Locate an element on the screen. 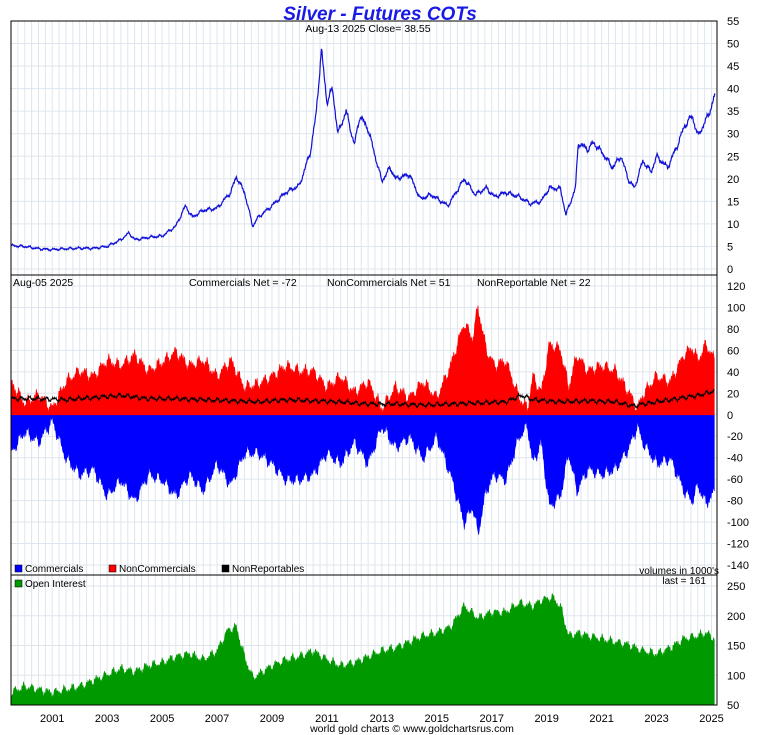  y-tick-label: 15 is located at coordinates (733, 202).